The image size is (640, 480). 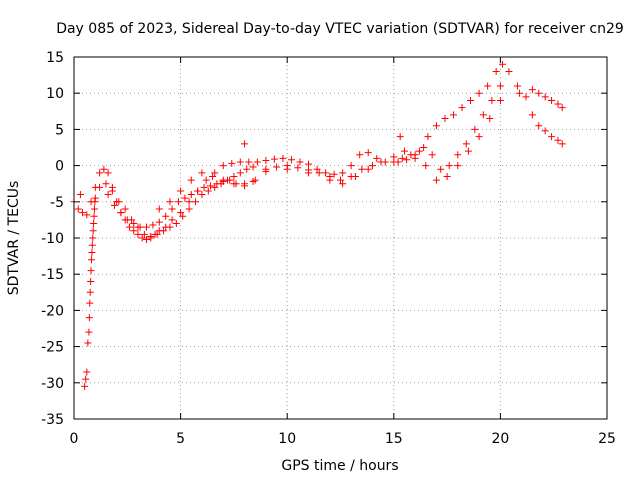 I want to click on y-tick-label: -30, so click(x=52, y=384).